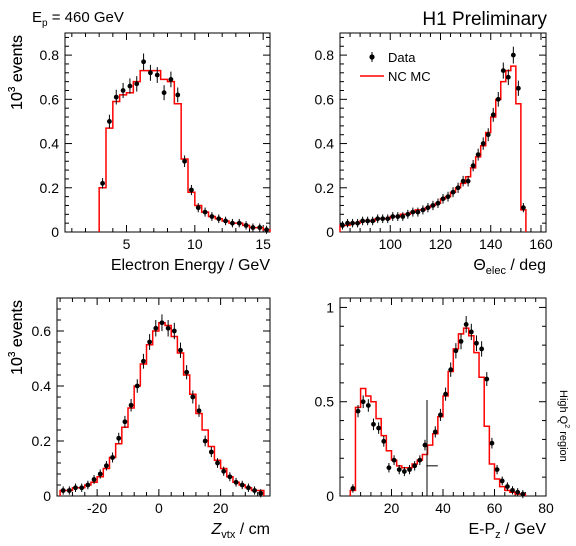 This screenshot has width=576, height=546. What do you see at coordinates (481, 529) in the screenshot?
I see `x-label-symbol: E-P` at bounding box center [481, 529].